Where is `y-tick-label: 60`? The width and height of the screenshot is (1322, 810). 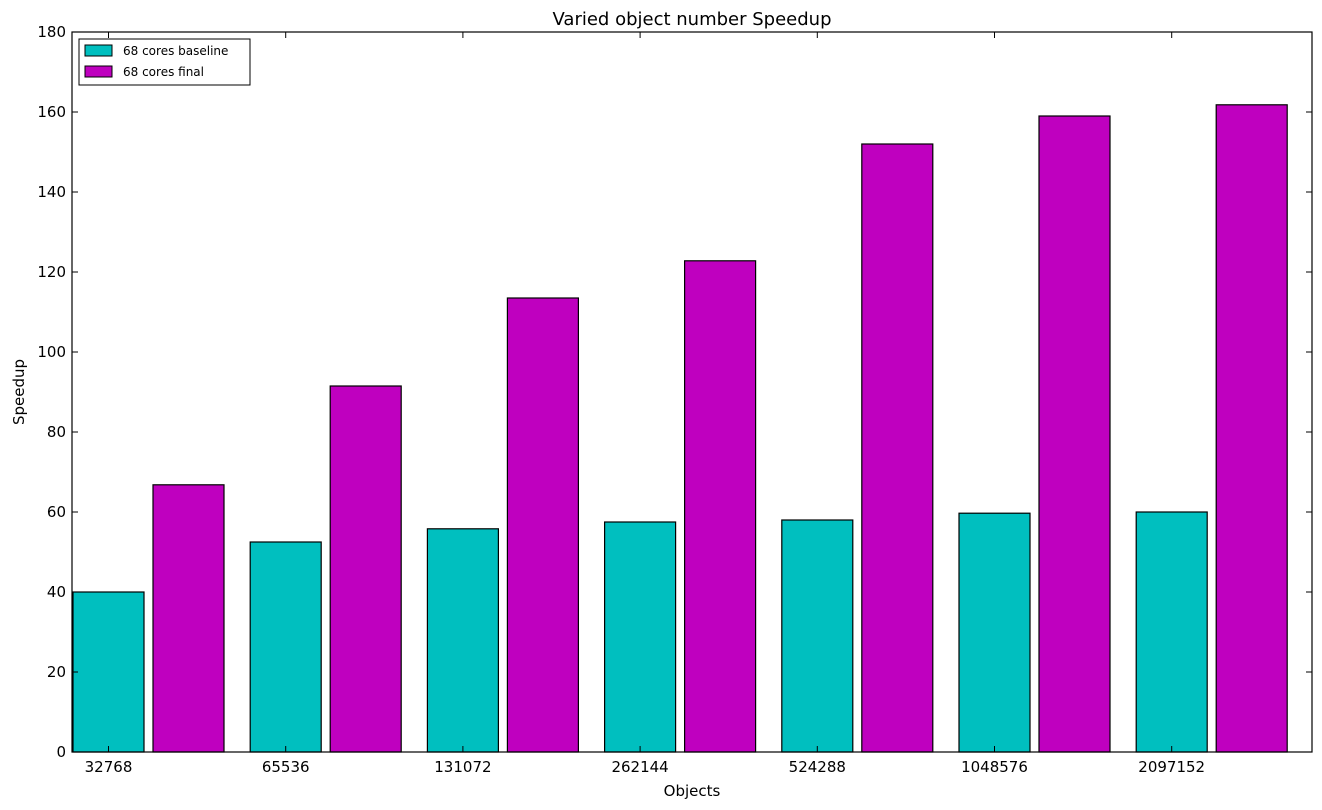
y-tick-label: 60 is located at coordinates (56, 512).